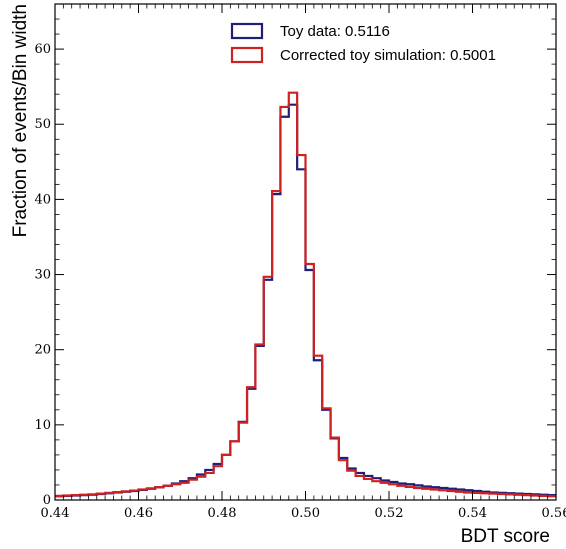 Image resolution: width=566 pixels, height=549 pixels. Describe the element at coordinates (335, 31) in the screenshot. I see `legend-label: Toy data: 0.5116` at that location.